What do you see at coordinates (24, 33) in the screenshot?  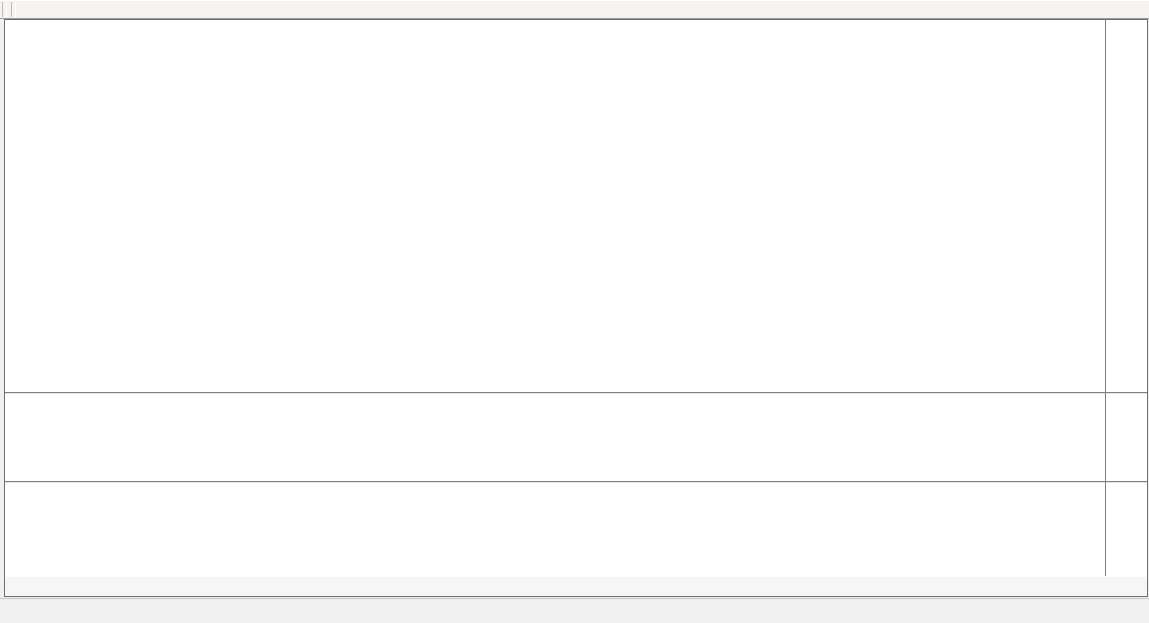 I see `chart-title` at bounding box center [24, 33].